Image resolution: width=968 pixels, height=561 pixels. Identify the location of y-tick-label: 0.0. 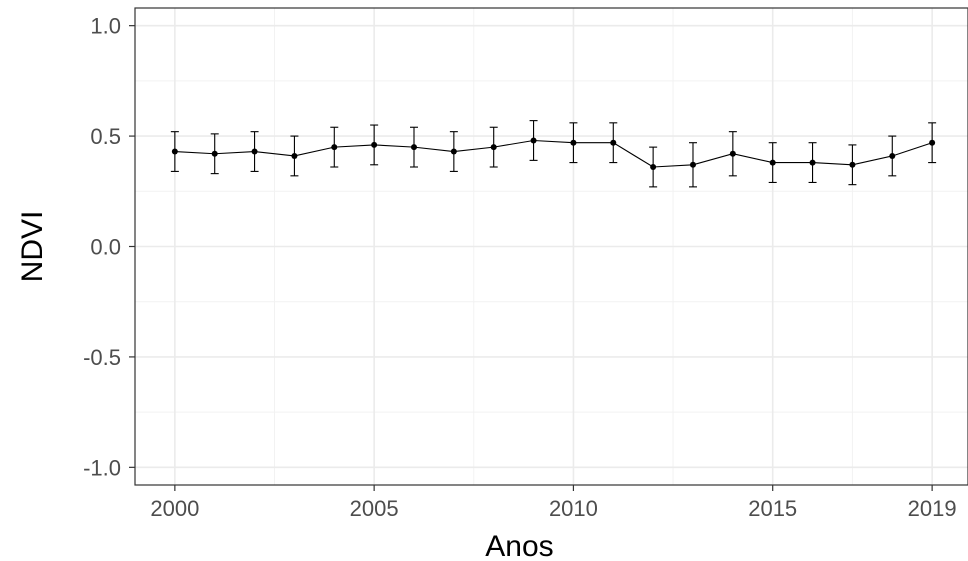
(105, 247).